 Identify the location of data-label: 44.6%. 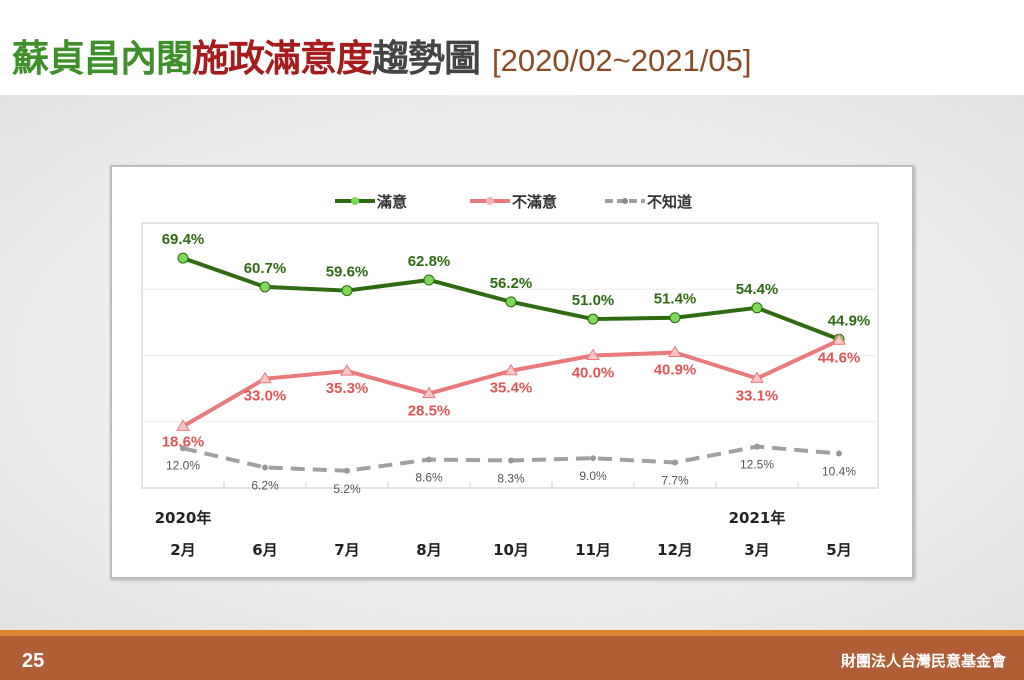
(839, 357).